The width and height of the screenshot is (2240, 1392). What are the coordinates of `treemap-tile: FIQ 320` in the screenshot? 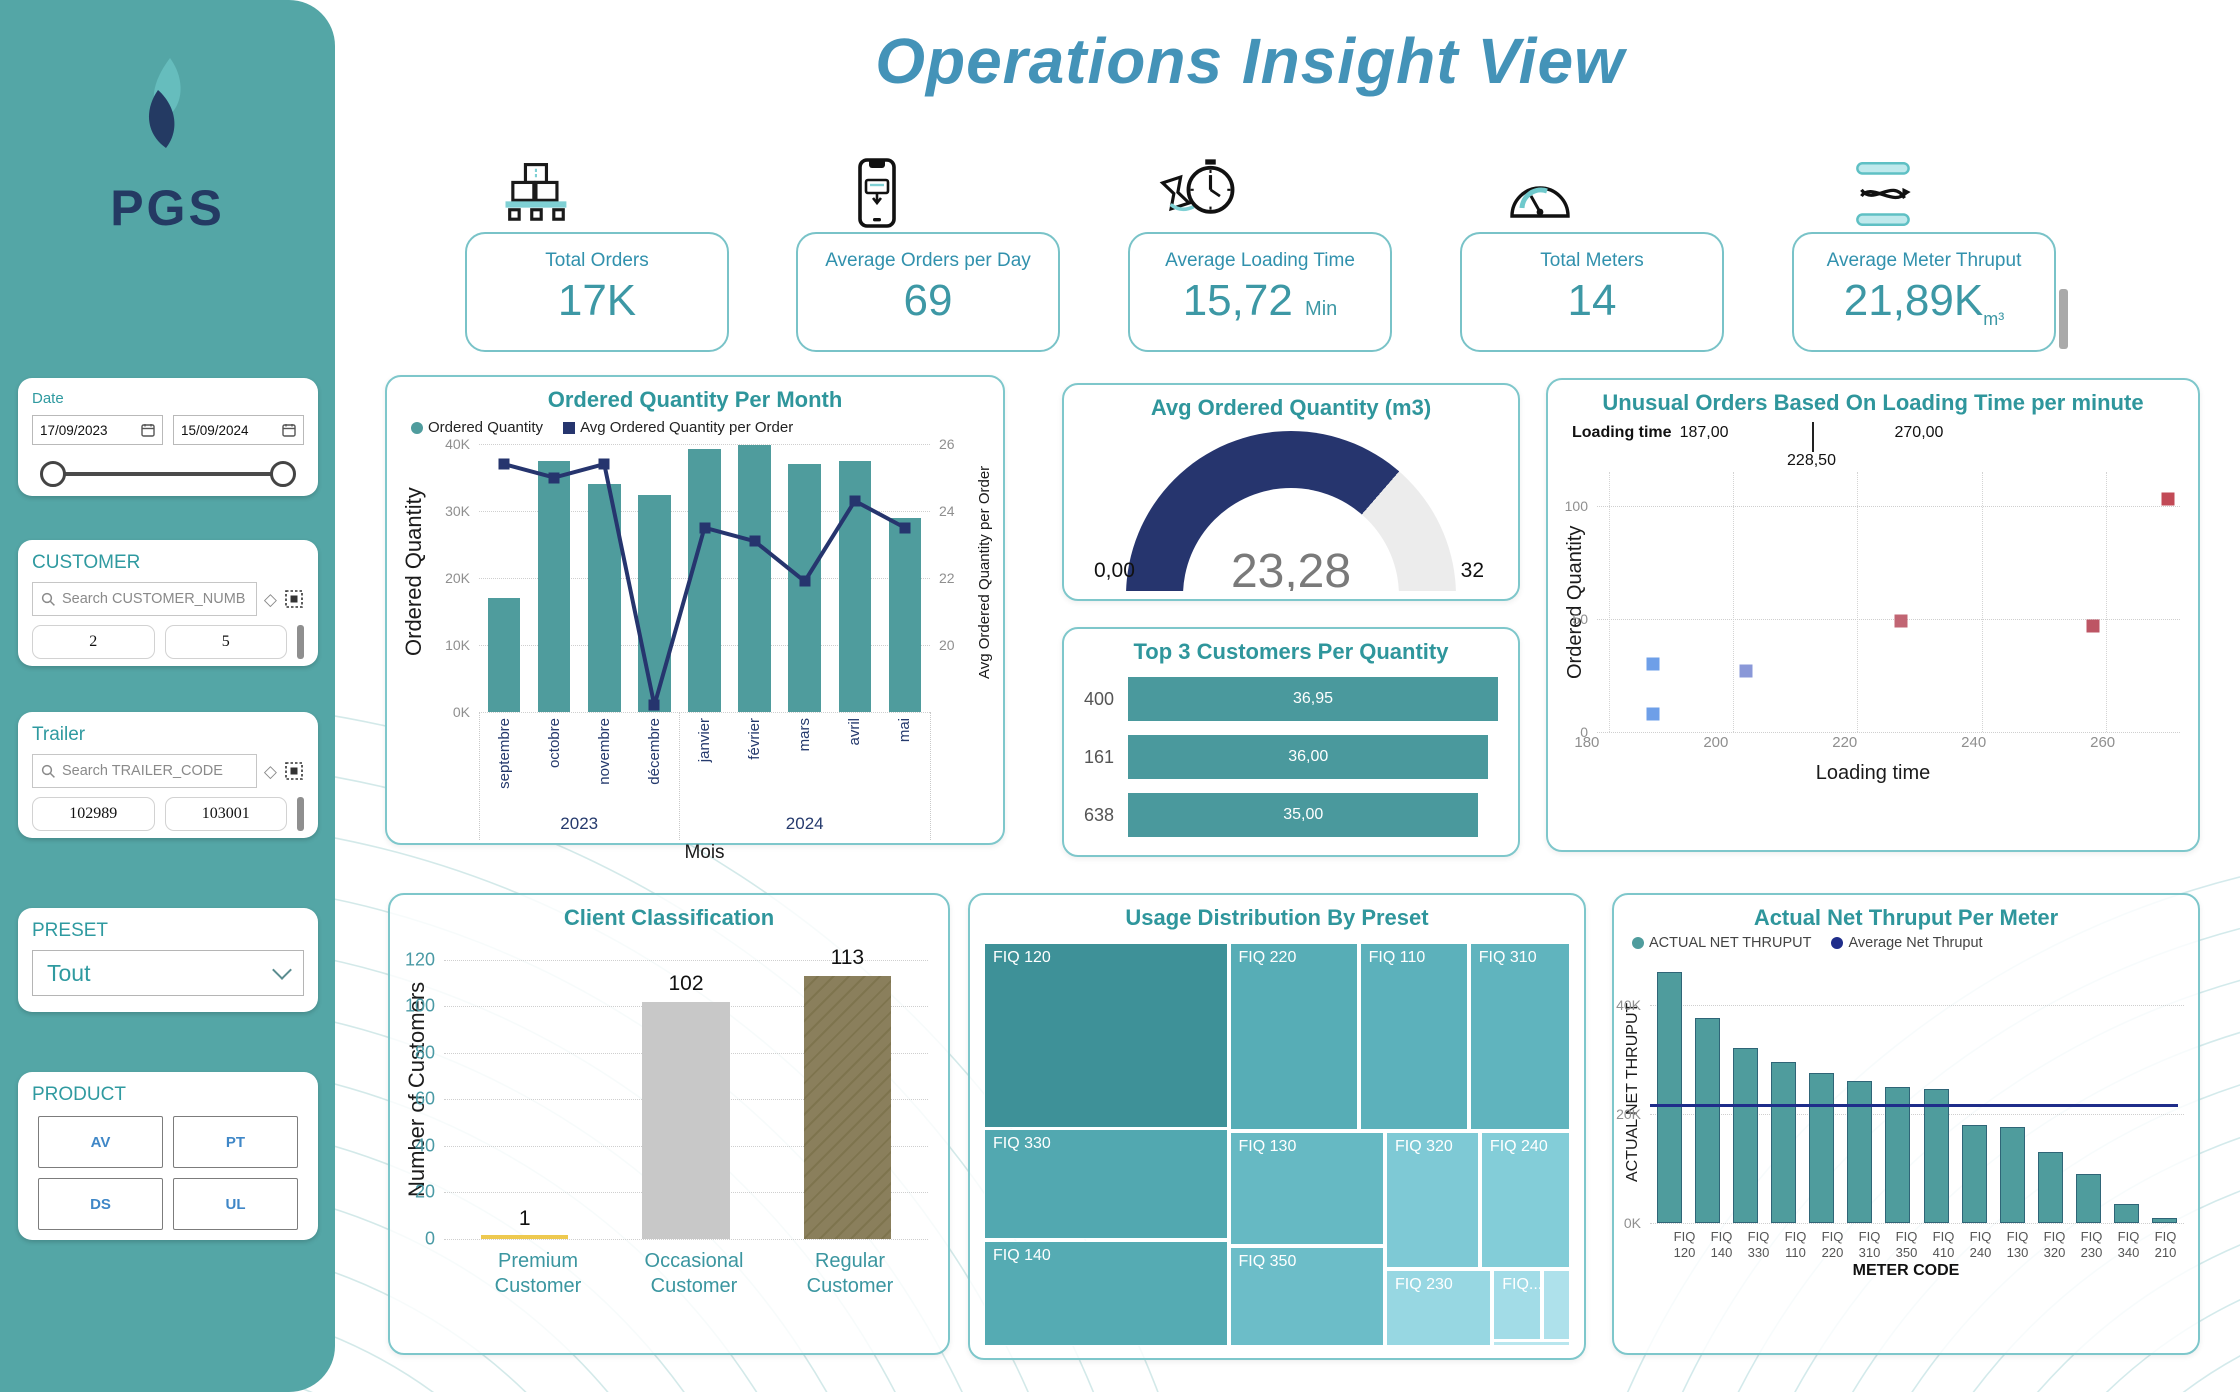 It's located at (1432, 1200).